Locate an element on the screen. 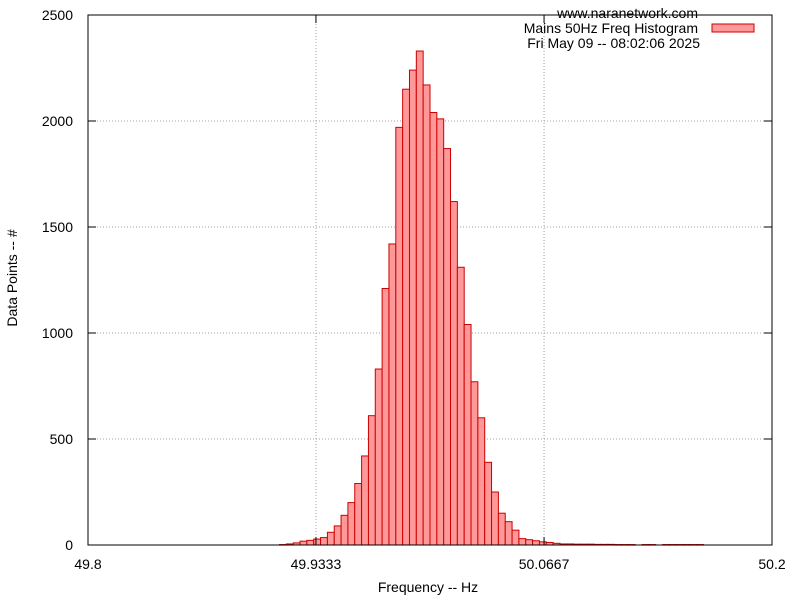 Image resolution: width=800 pixels, height=600 pixels. y-axis-label: Data Points -- # is located at coordinates (12, 277).